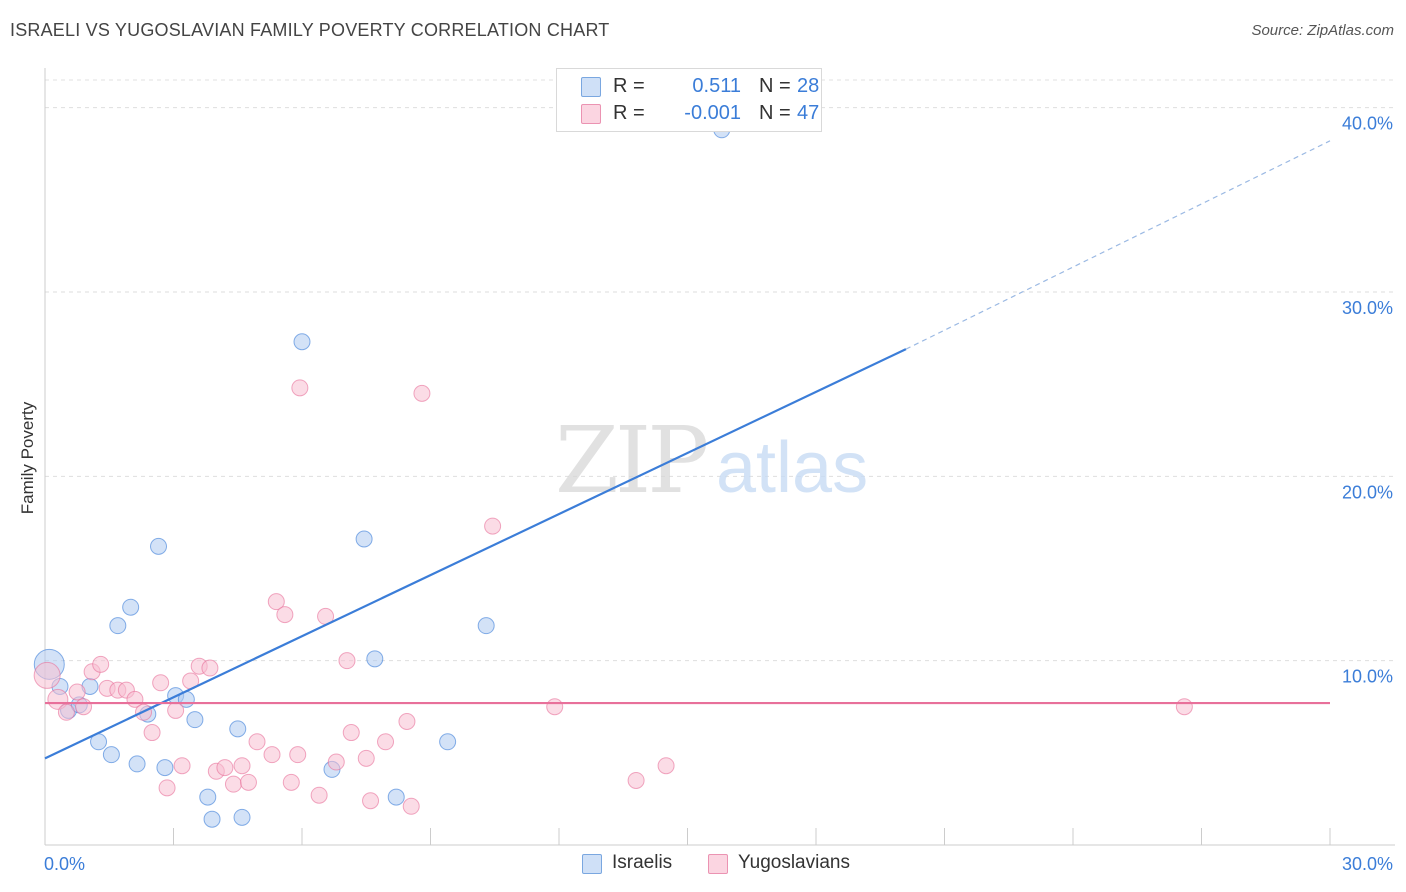 This screenshot has width=1406, height=892. What do you see at coordinates (1367, 124) in the screenshot?
I see `y-tick-label: 40.0%` at bounding box center [1367, 124].